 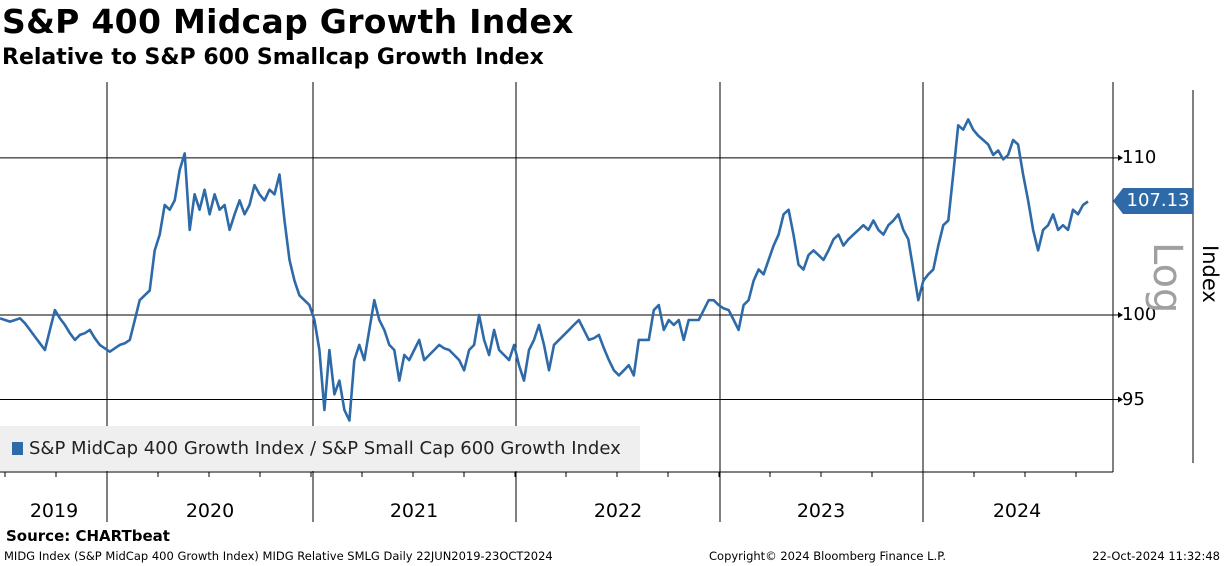 What do you see at coordinates (88, 536) in the screenshot?
I see `source-note: Source: CHARTbeat` at bounding box center [88, 536].